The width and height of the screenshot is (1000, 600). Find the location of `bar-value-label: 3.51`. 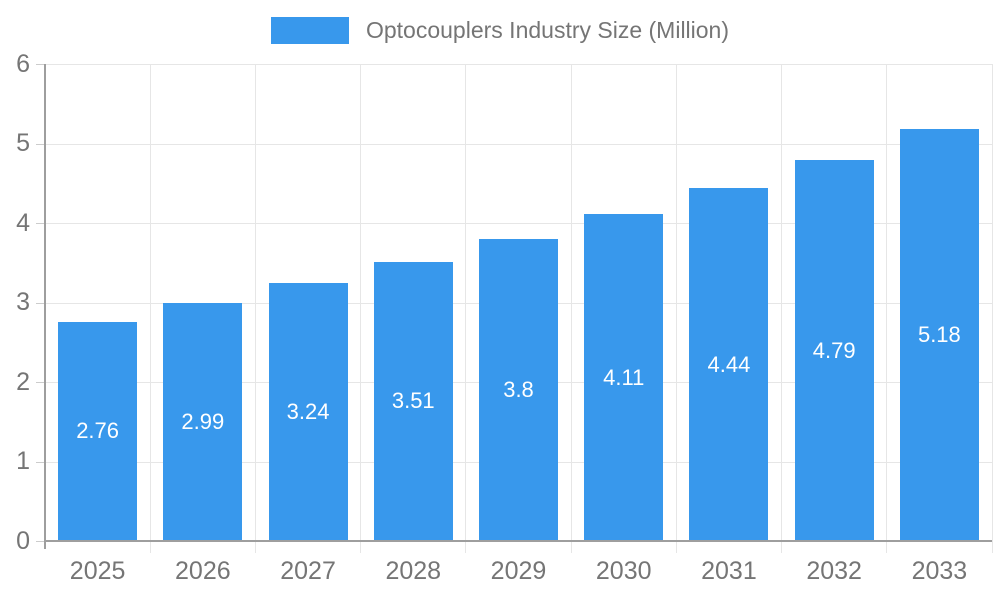

bar-value-label: 3.51 is located at coordinates (413, 401).